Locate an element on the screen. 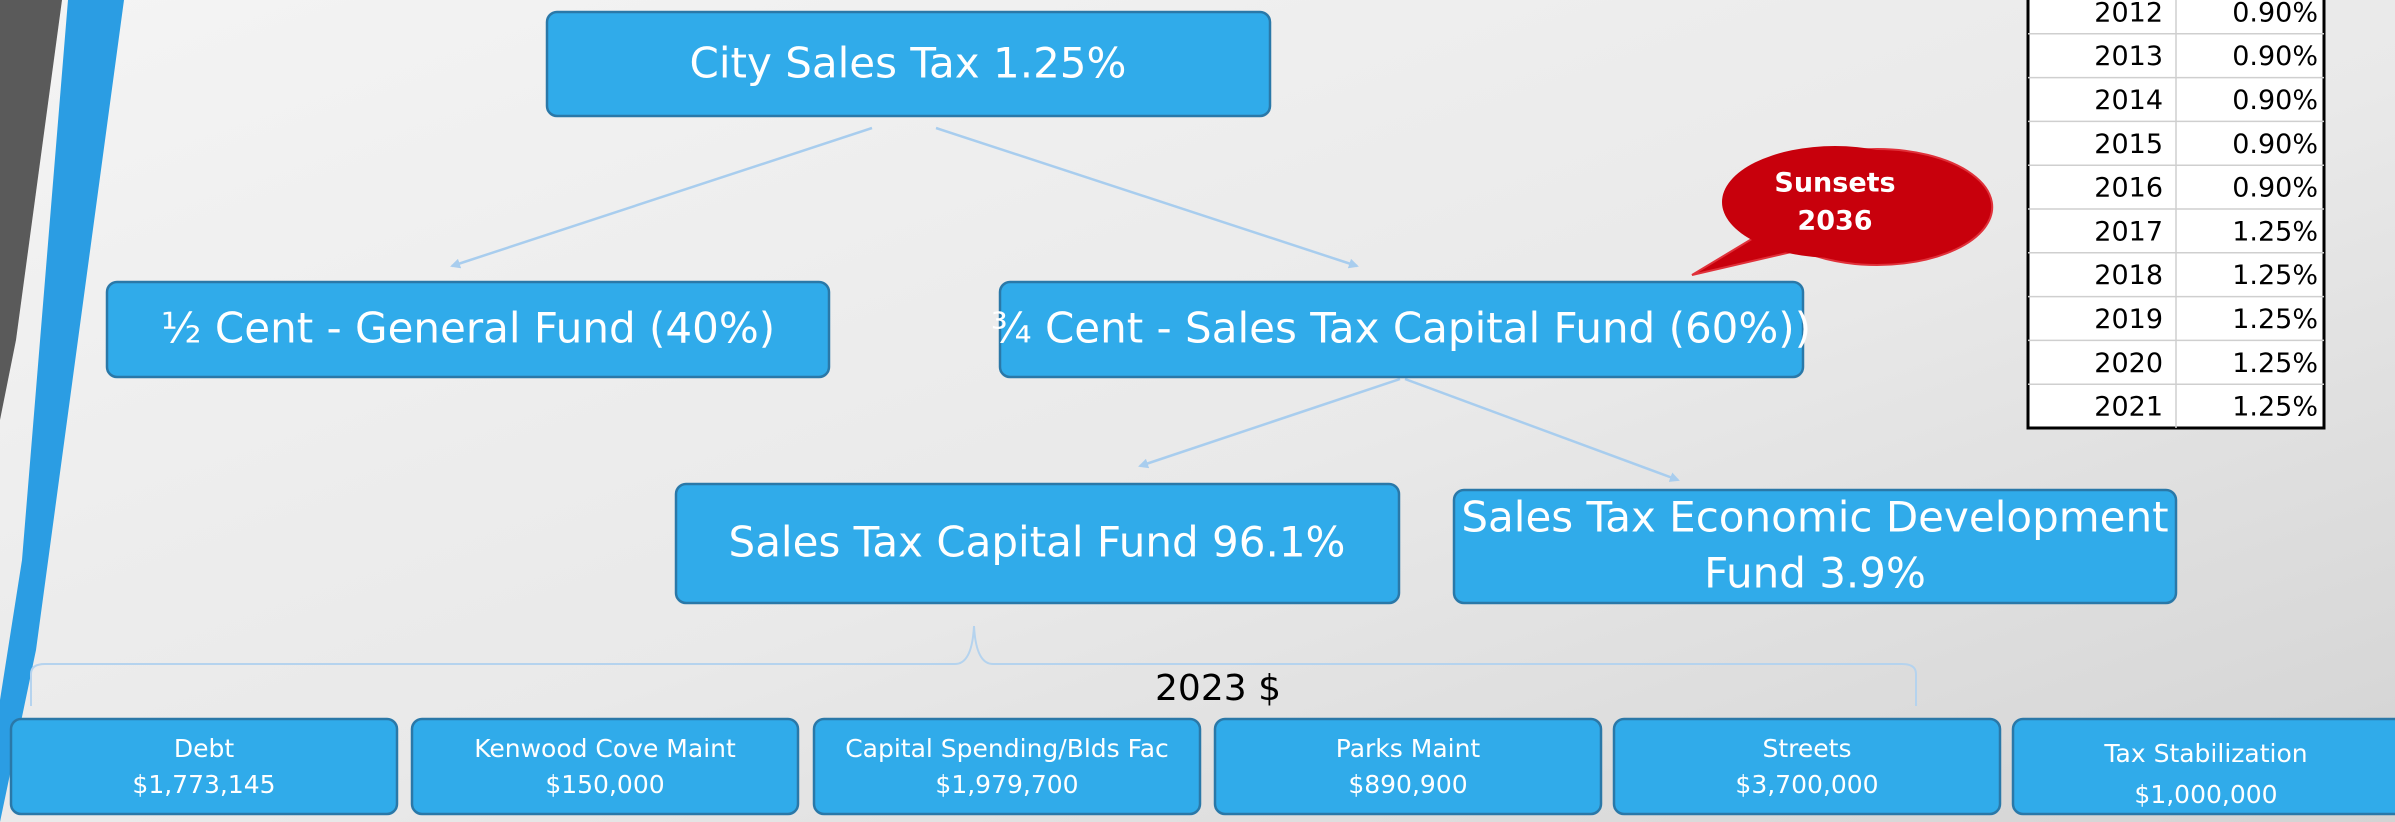 The width and height of the screenshot is (2395, 822). table-year: 2019 is located at coordinates (2128, 319).